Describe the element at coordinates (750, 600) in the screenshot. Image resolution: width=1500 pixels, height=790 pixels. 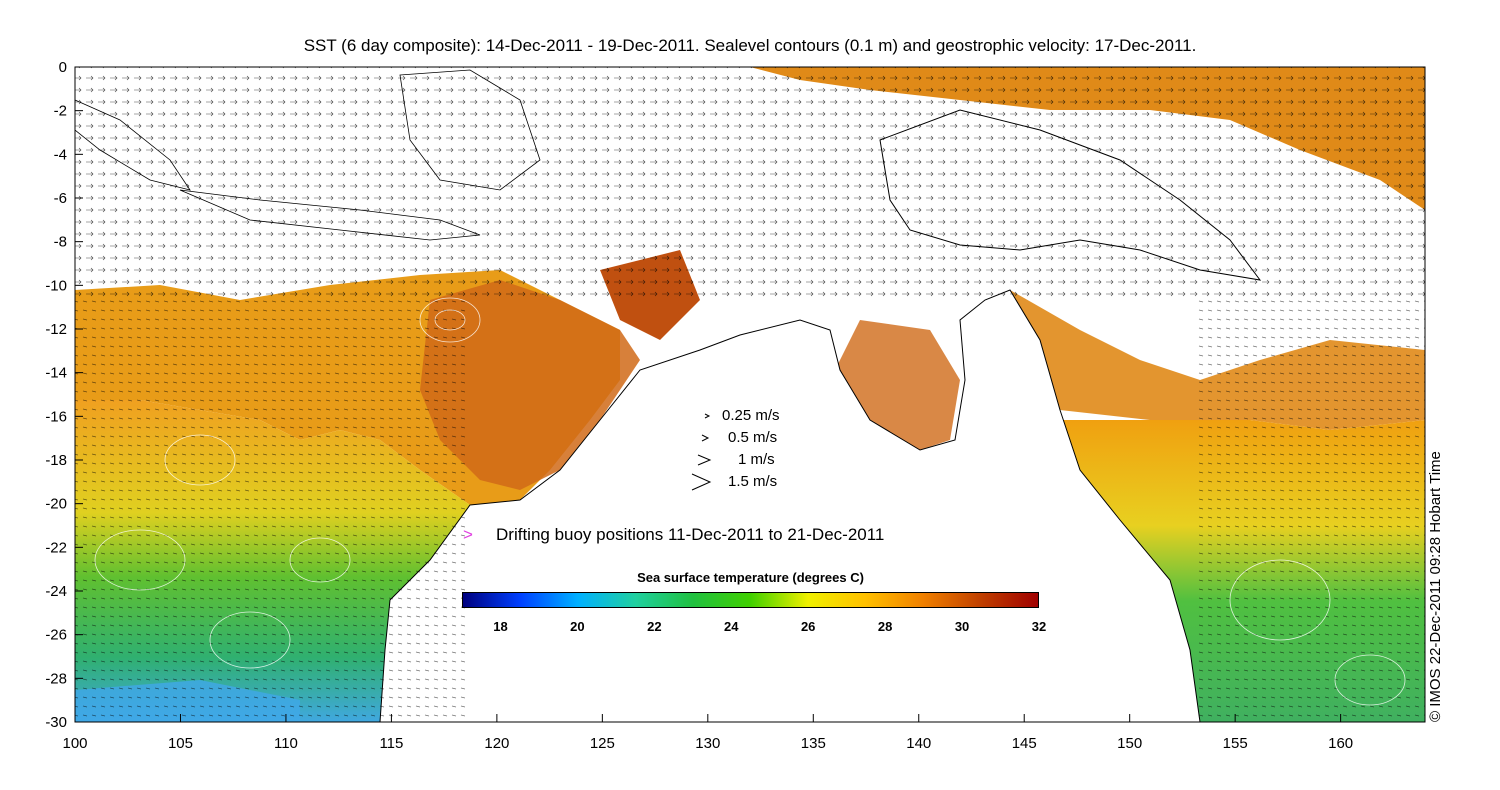
I see `colorbar` at that location.